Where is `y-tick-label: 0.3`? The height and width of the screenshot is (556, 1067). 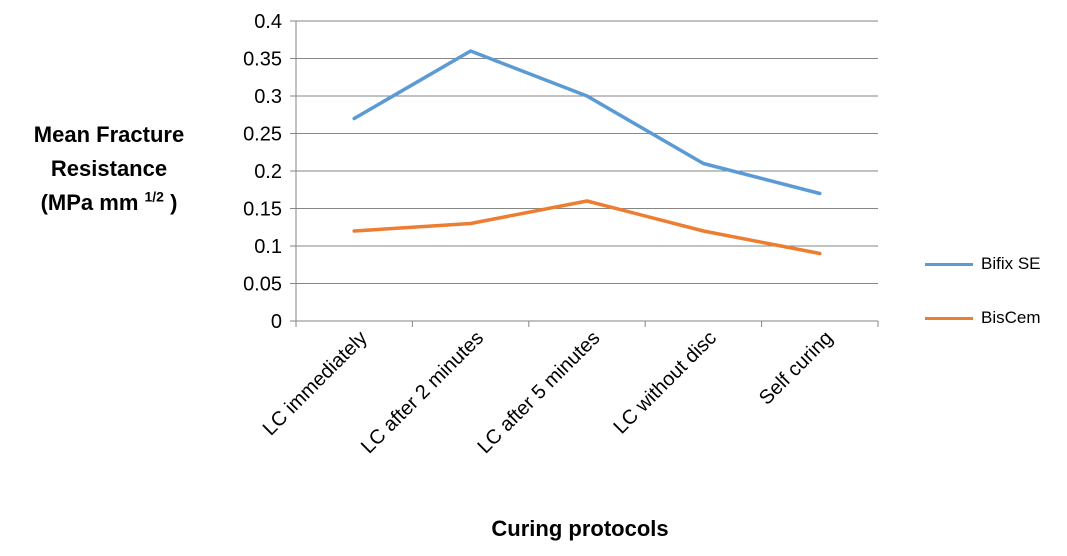 y-tick-label: 0.3 is located at coordinates (268, 97).